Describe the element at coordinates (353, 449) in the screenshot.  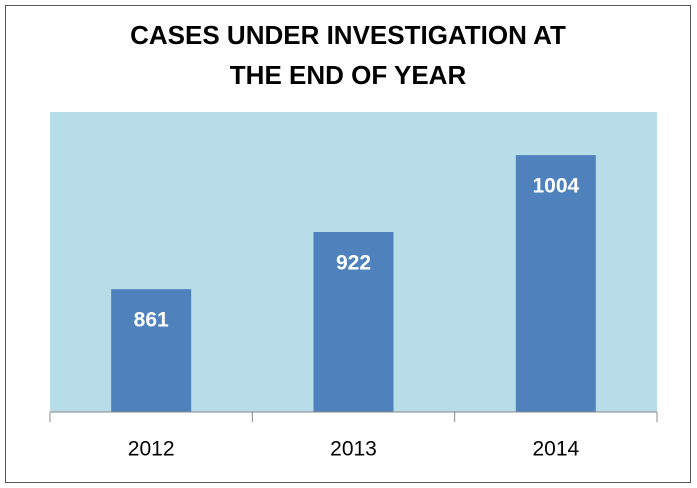
I see `x-tick-label: 2013` at that location.